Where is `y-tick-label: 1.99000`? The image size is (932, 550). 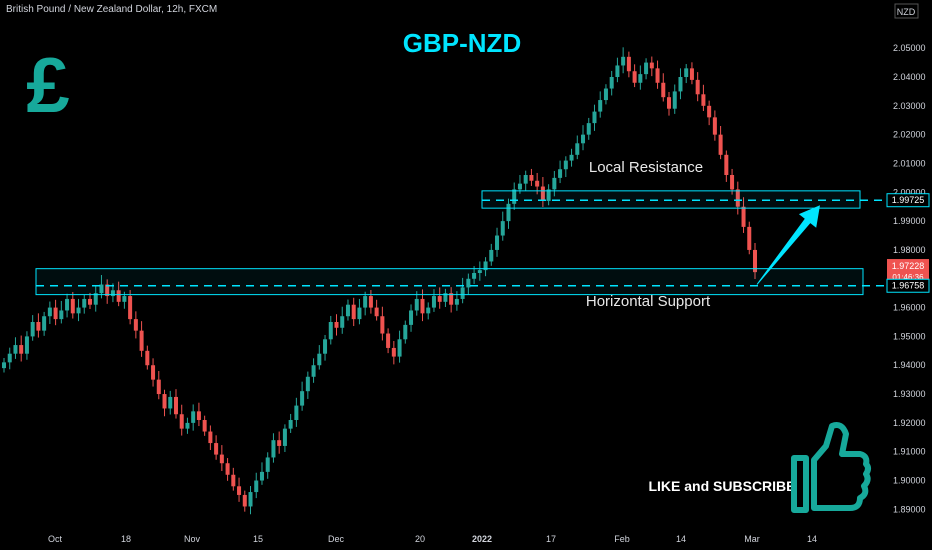
y-tick-label: 1.99000 is located at coordinates (909, 221).